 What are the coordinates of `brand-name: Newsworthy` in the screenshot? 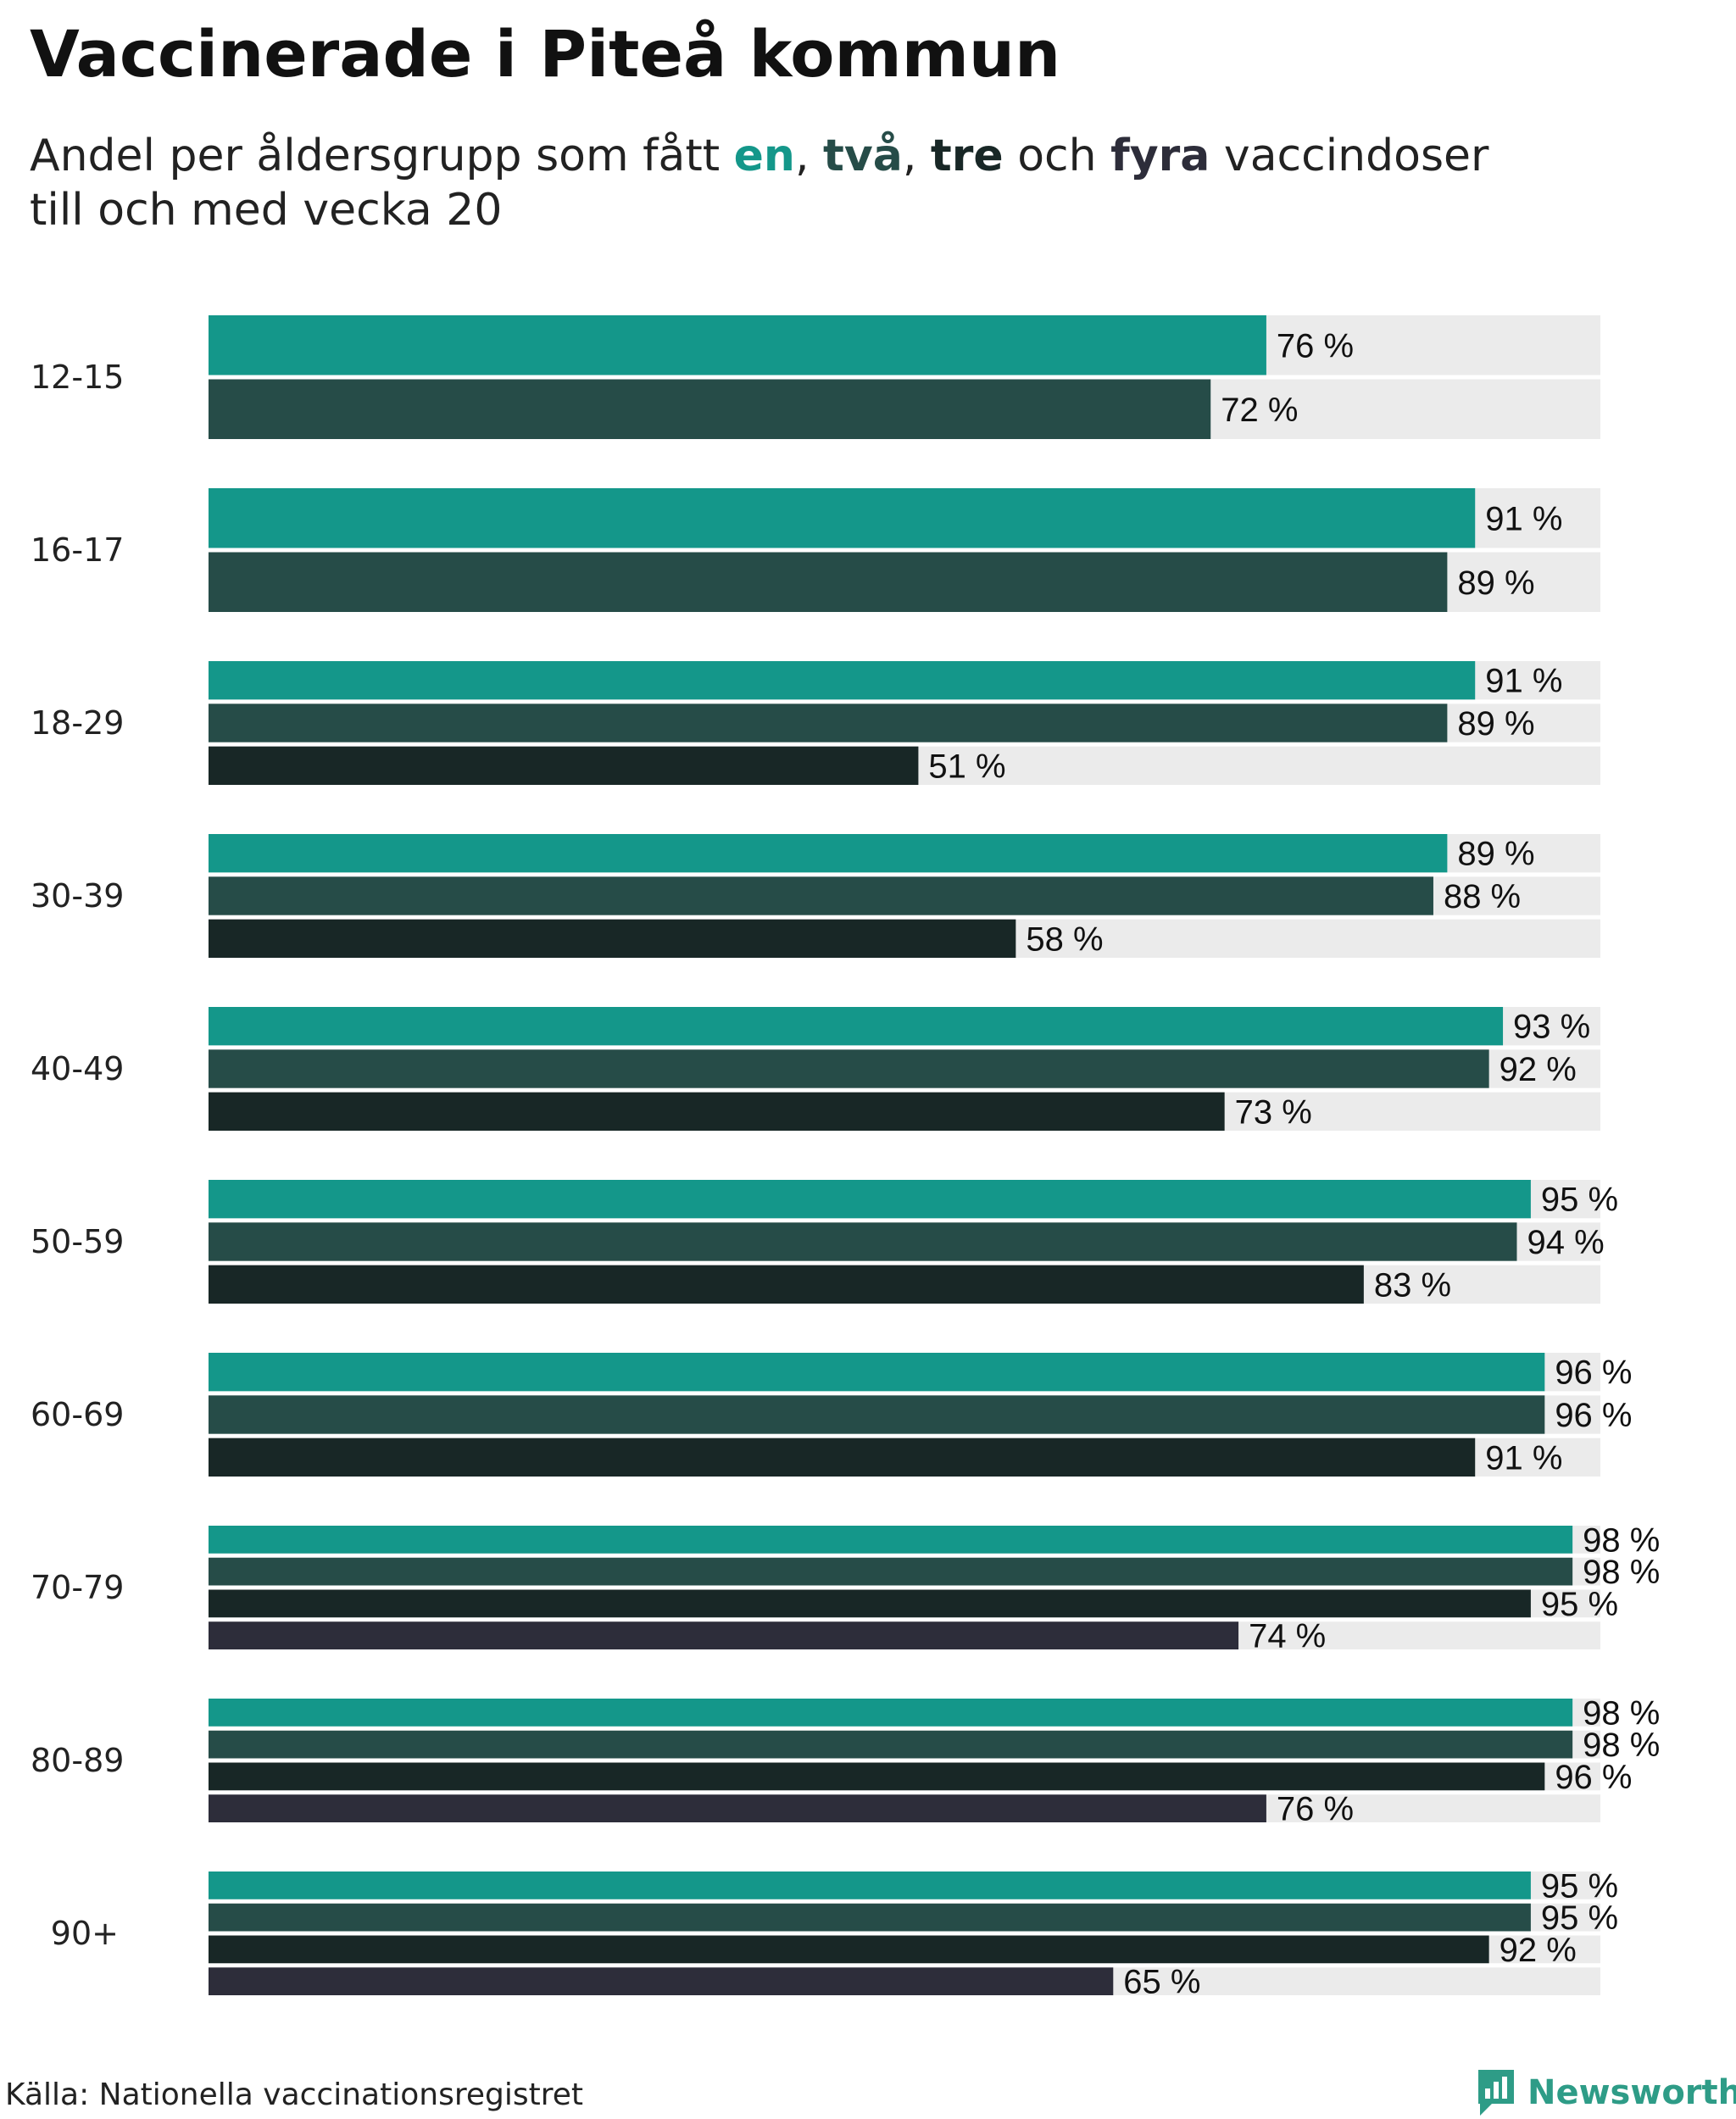 It's located at (1631, 2092).